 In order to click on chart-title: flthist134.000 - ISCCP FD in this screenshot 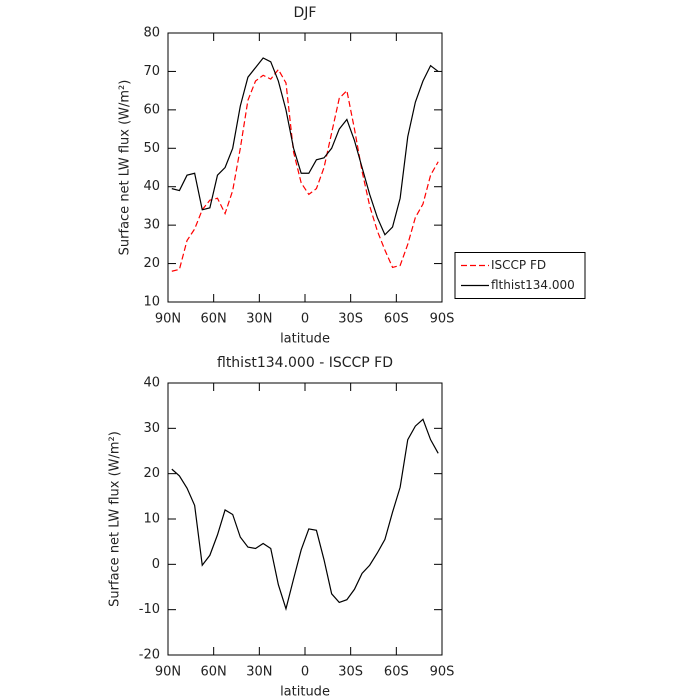, I will do `click(305, 363)`.